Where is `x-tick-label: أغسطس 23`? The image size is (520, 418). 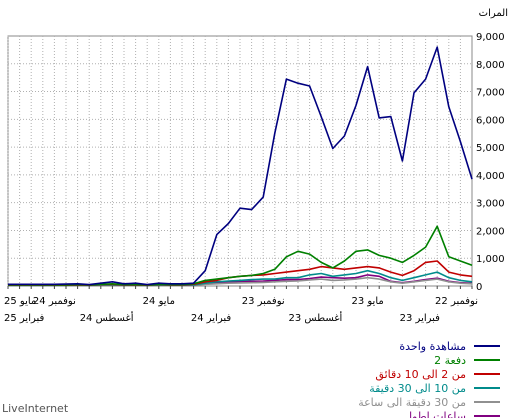 x-tick-label: أغسطس 23 is located at coordinates (316, 317).